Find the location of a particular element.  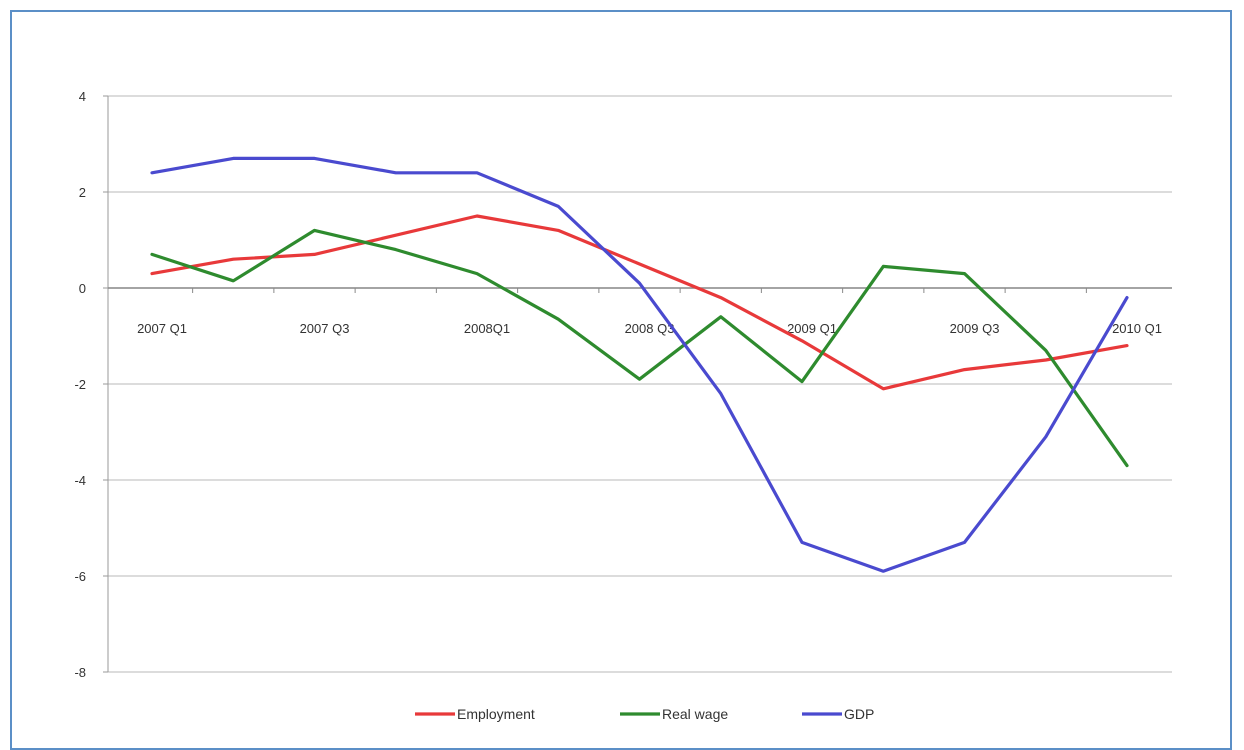

x-tick-label: 2008 Q3 is located at coordinates (650, 328).